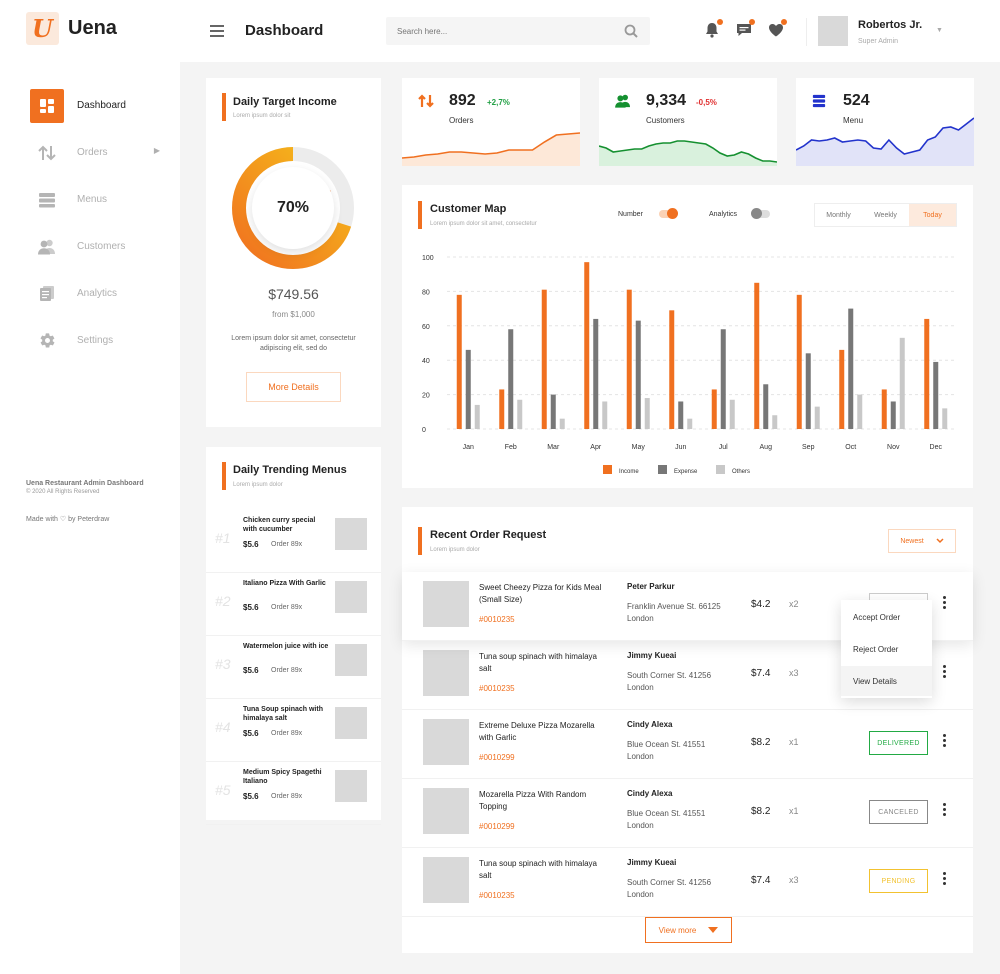  What do you see at coordinates (713, 930) in the screenshot?
I see `caret-down-icon` at bounding box center [713, 930].